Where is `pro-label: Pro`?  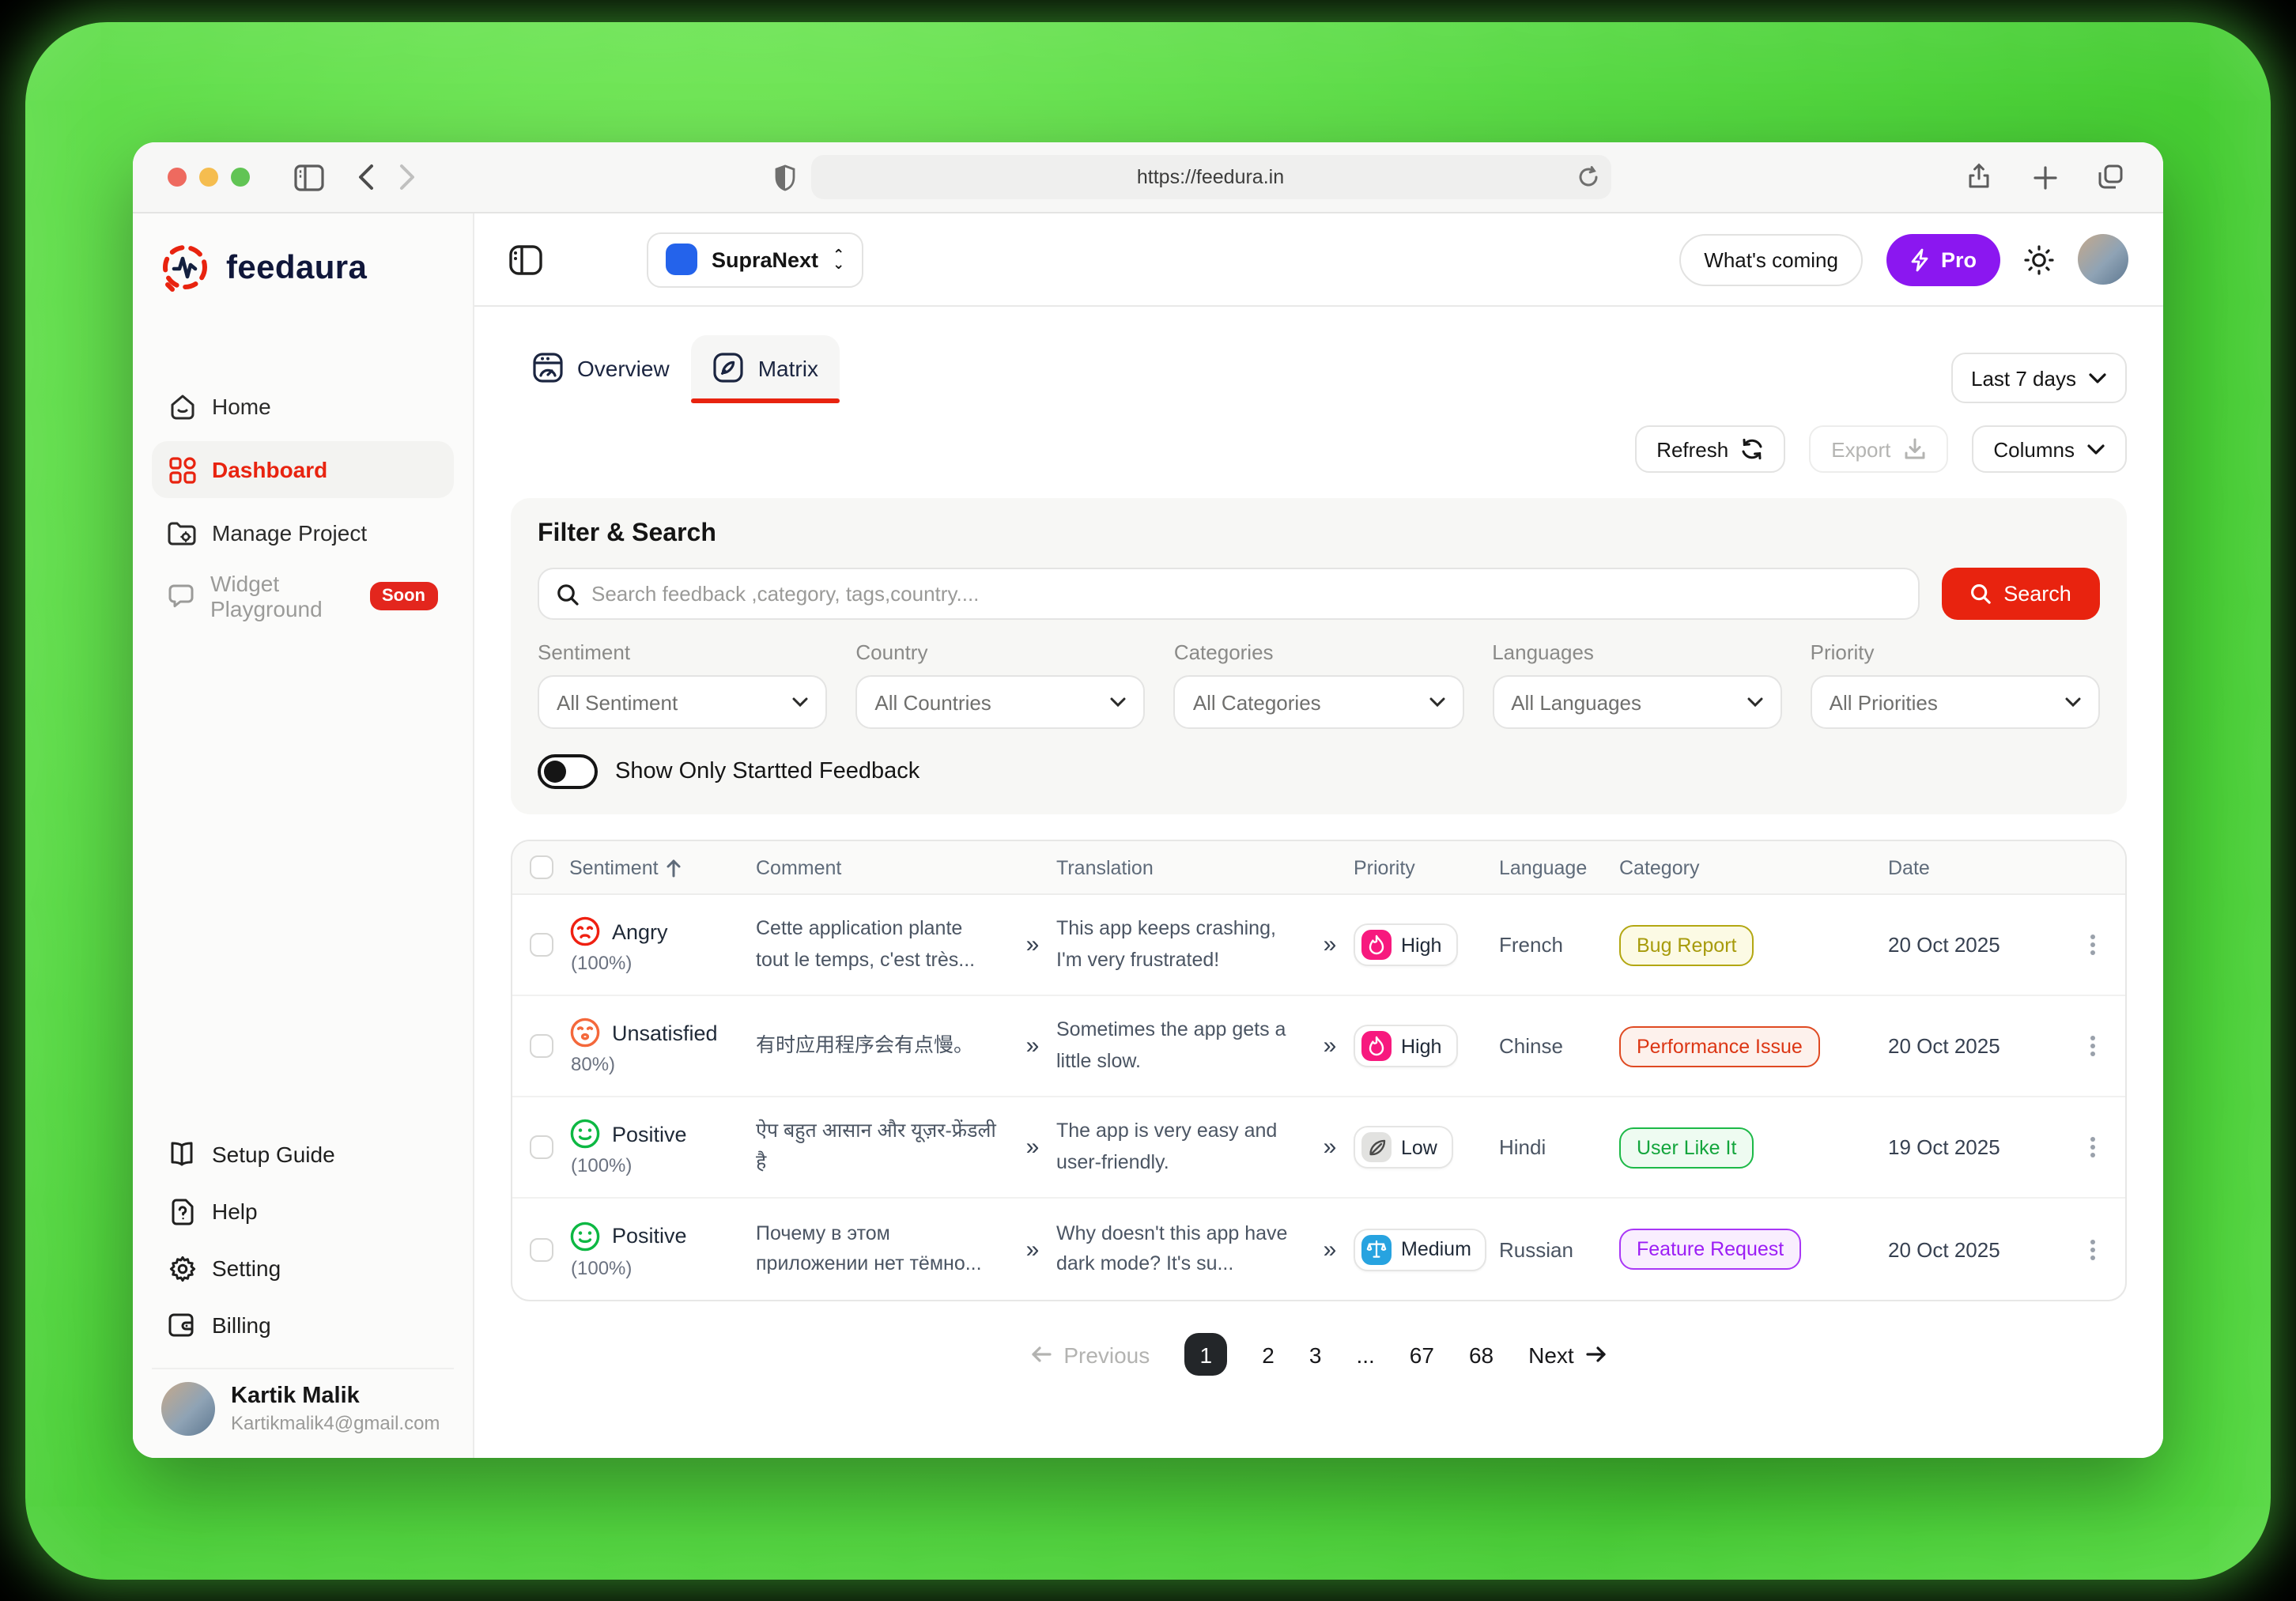
pro-label: Pro is located at coordinates (1958, 259).